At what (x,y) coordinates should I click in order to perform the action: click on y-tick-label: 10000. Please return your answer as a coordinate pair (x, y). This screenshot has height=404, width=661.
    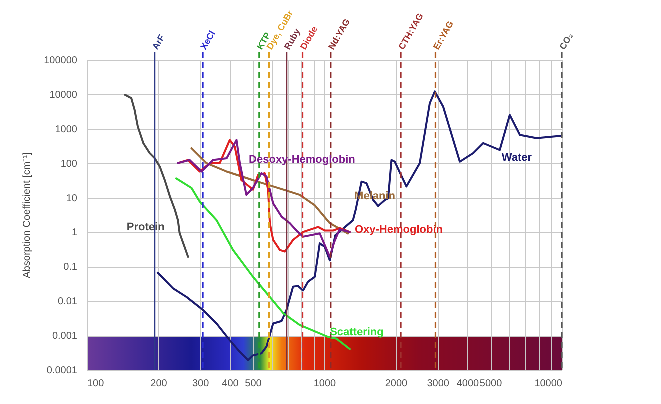
    Looking at the image, I should click on (64, 95).